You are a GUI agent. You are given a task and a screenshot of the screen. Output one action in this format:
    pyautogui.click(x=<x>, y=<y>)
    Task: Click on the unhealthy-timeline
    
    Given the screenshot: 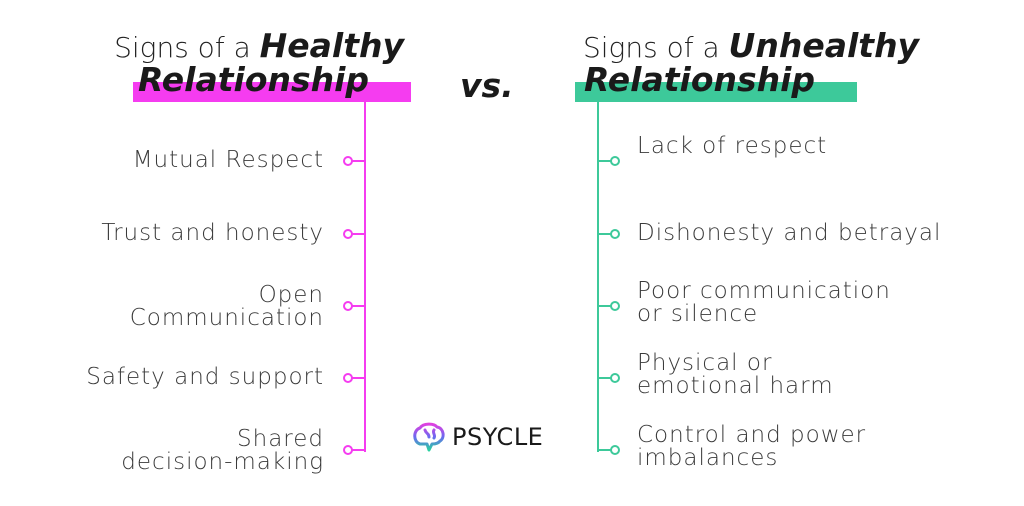 What is the action you would take?
    pyautogui.click(x=598, y=277)
    